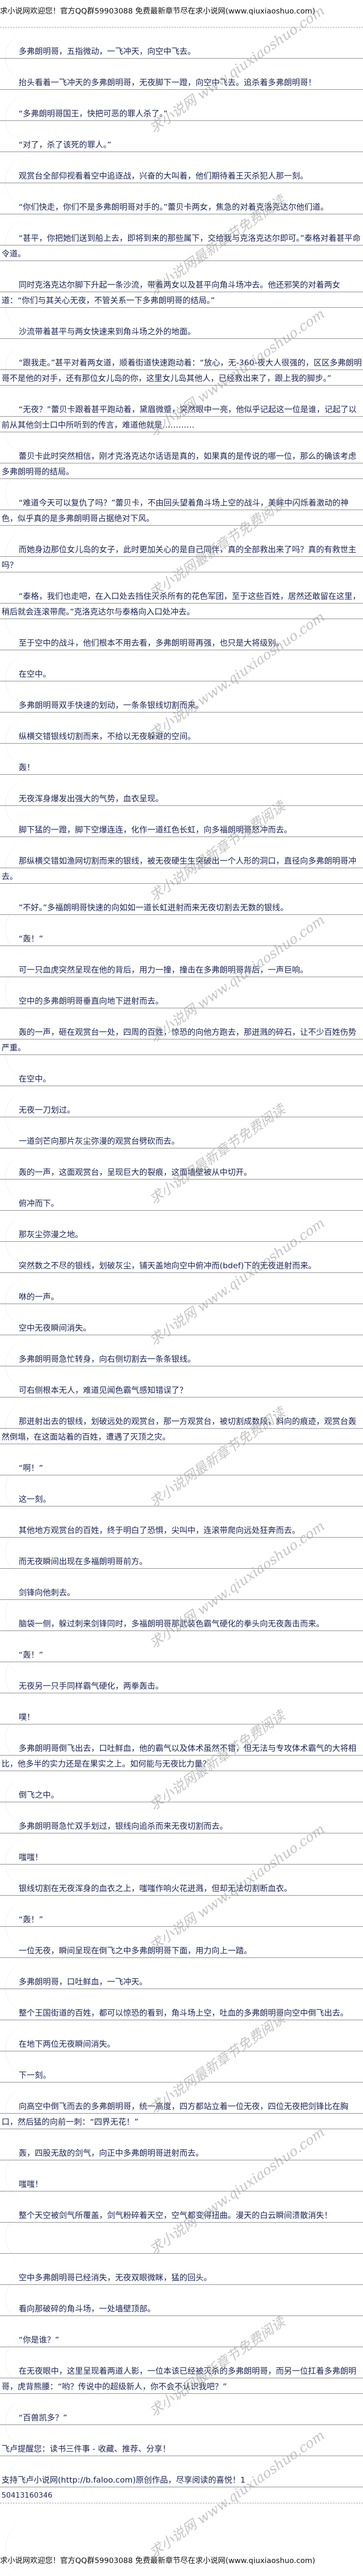 This screenshot has width=363, height=2576. What do you see at coordinates (181, 1328) in the screenshot?
I see `paragraph: 空中无夜瞬间消失。` at bounding box center [181, 1328].